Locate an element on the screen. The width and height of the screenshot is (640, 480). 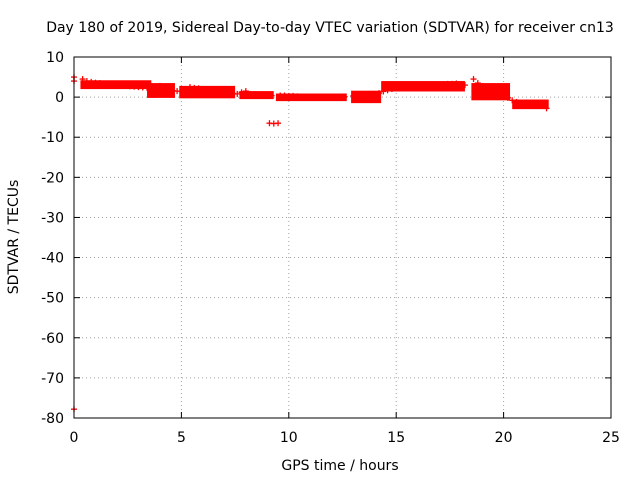
x-tick-label: 5 is located at coordinates (181, 438).